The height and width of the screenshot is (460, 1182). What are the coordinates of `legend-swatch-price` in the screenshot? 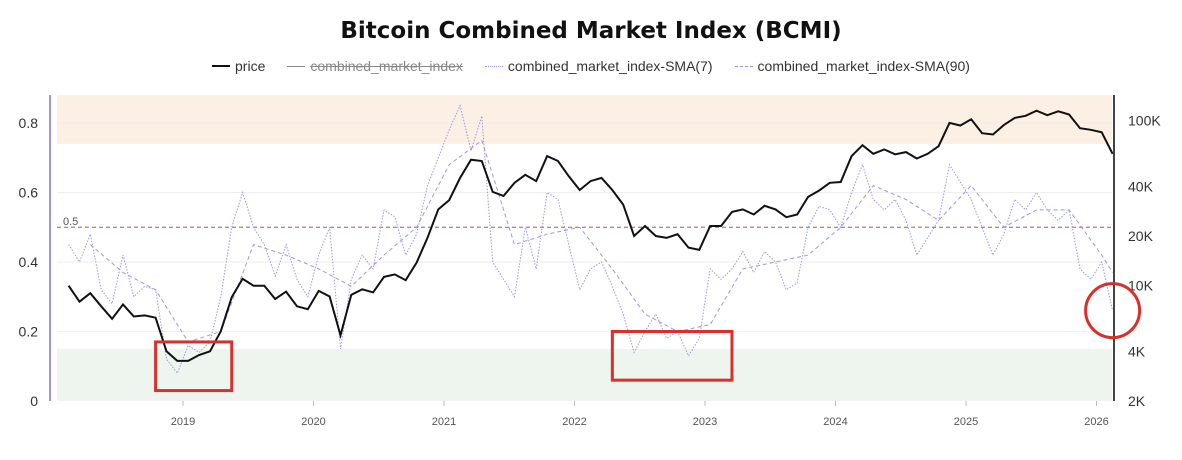 It's located at (221, 66).